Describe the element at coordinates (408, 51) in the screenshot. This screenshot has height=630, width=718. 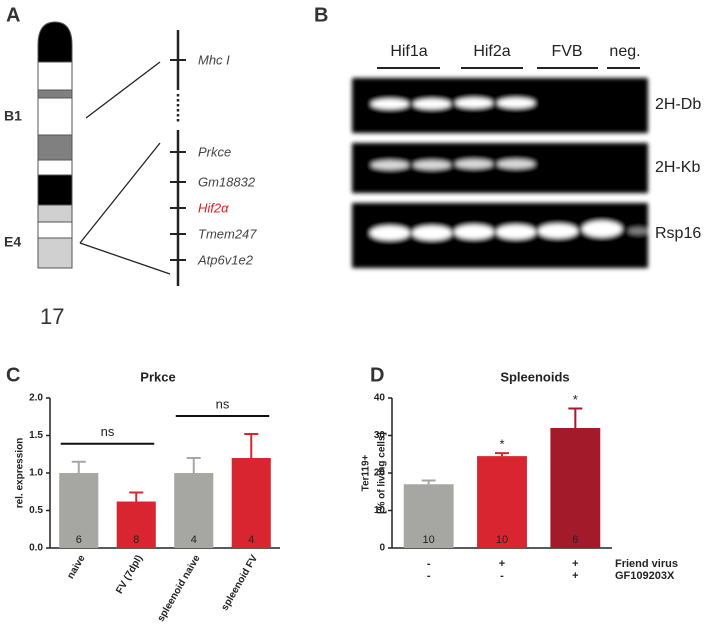
I see `gel-group: Hif1a` at that location.